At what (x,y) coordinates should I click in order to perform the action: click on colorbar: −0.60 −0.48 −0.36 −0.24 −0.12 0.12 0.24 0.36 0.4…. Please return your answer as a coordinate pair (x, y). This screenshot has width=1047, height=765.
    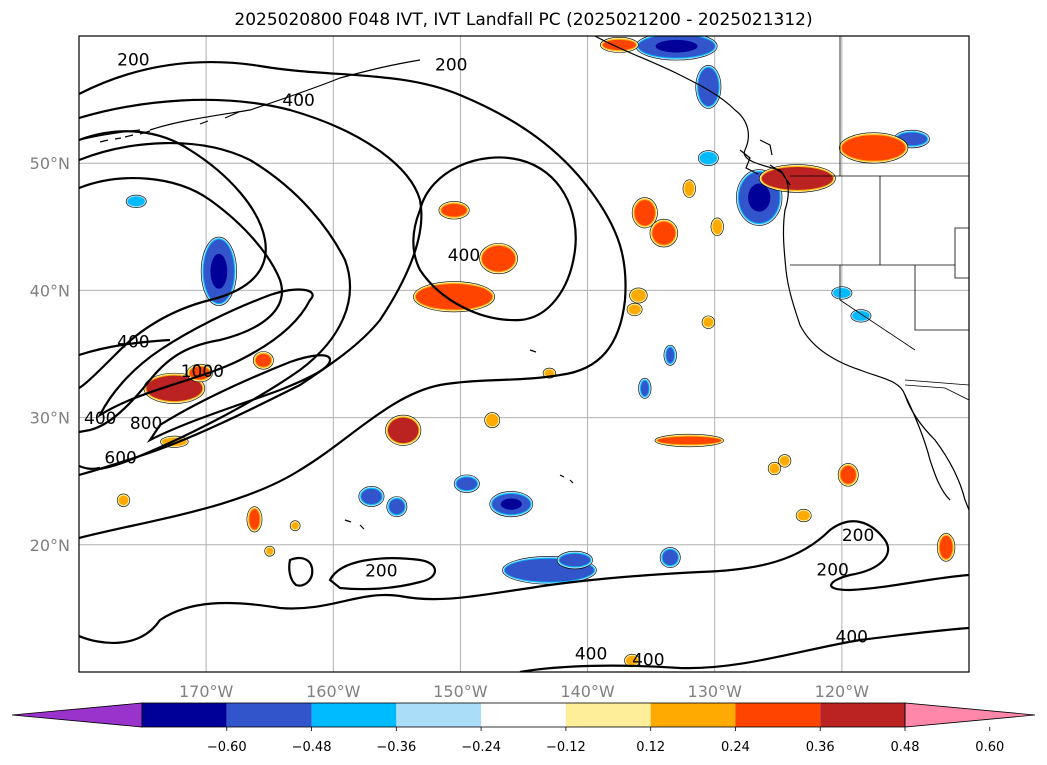
    Looking at the image, I should click on (523, 728).